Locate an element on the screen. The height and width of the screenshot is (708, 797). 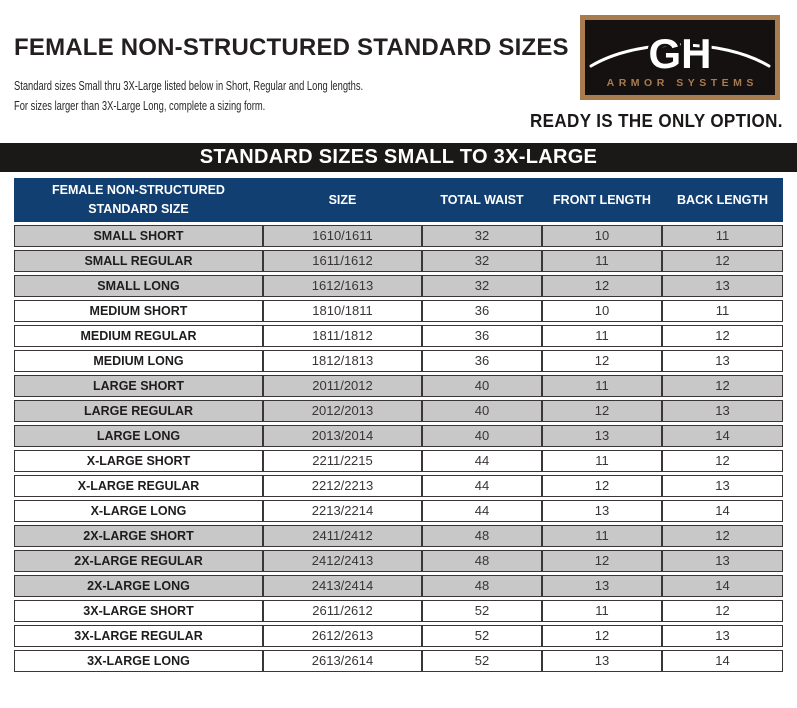
table-row: 2X-LARGE REGULAR 2412/2413 48 12 13 is located at coordinates (398, 561).